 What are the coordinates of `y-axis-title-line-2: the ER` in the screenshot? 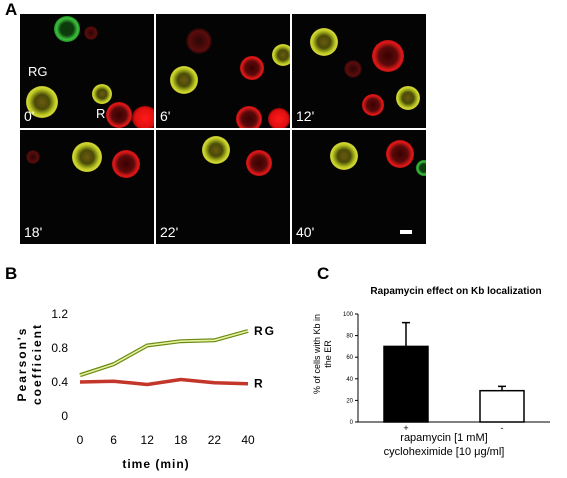 It's located at (328, 354).